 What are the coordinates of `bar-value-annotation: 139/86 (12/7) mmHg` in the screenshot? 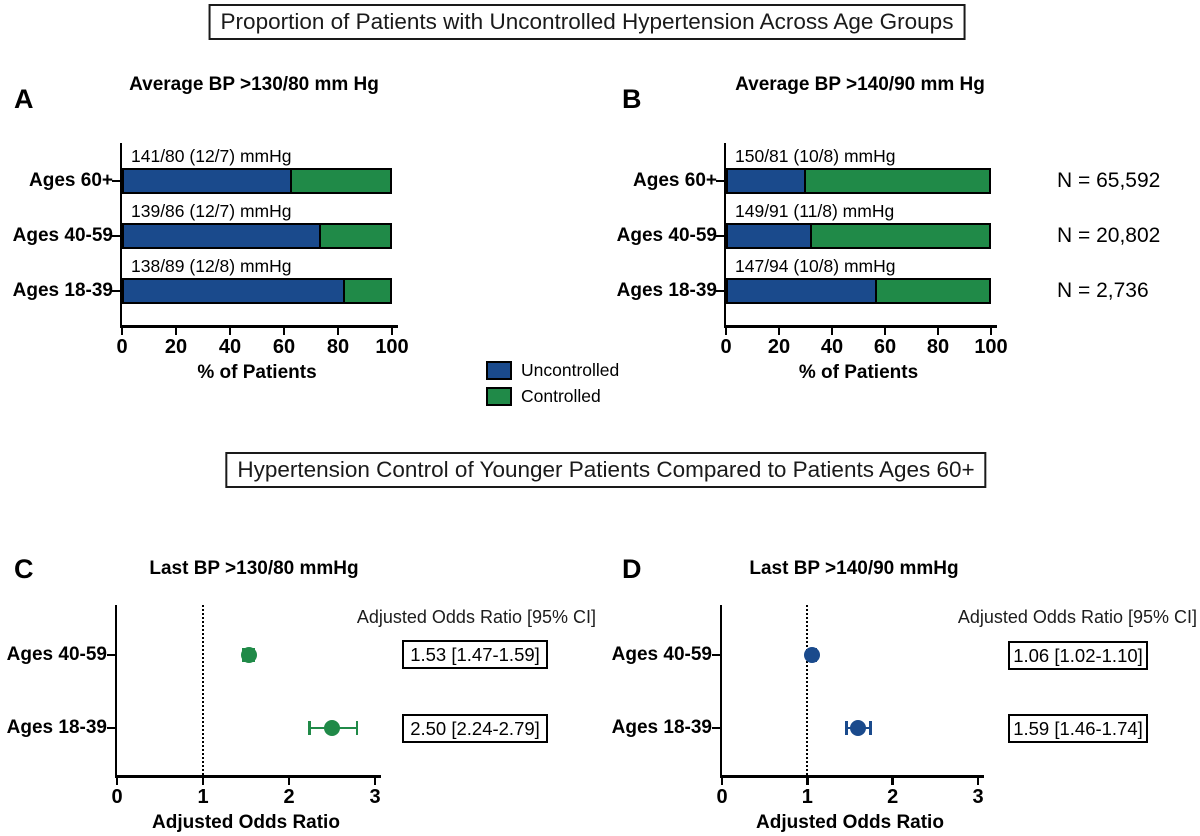 It's located at (211, 211).